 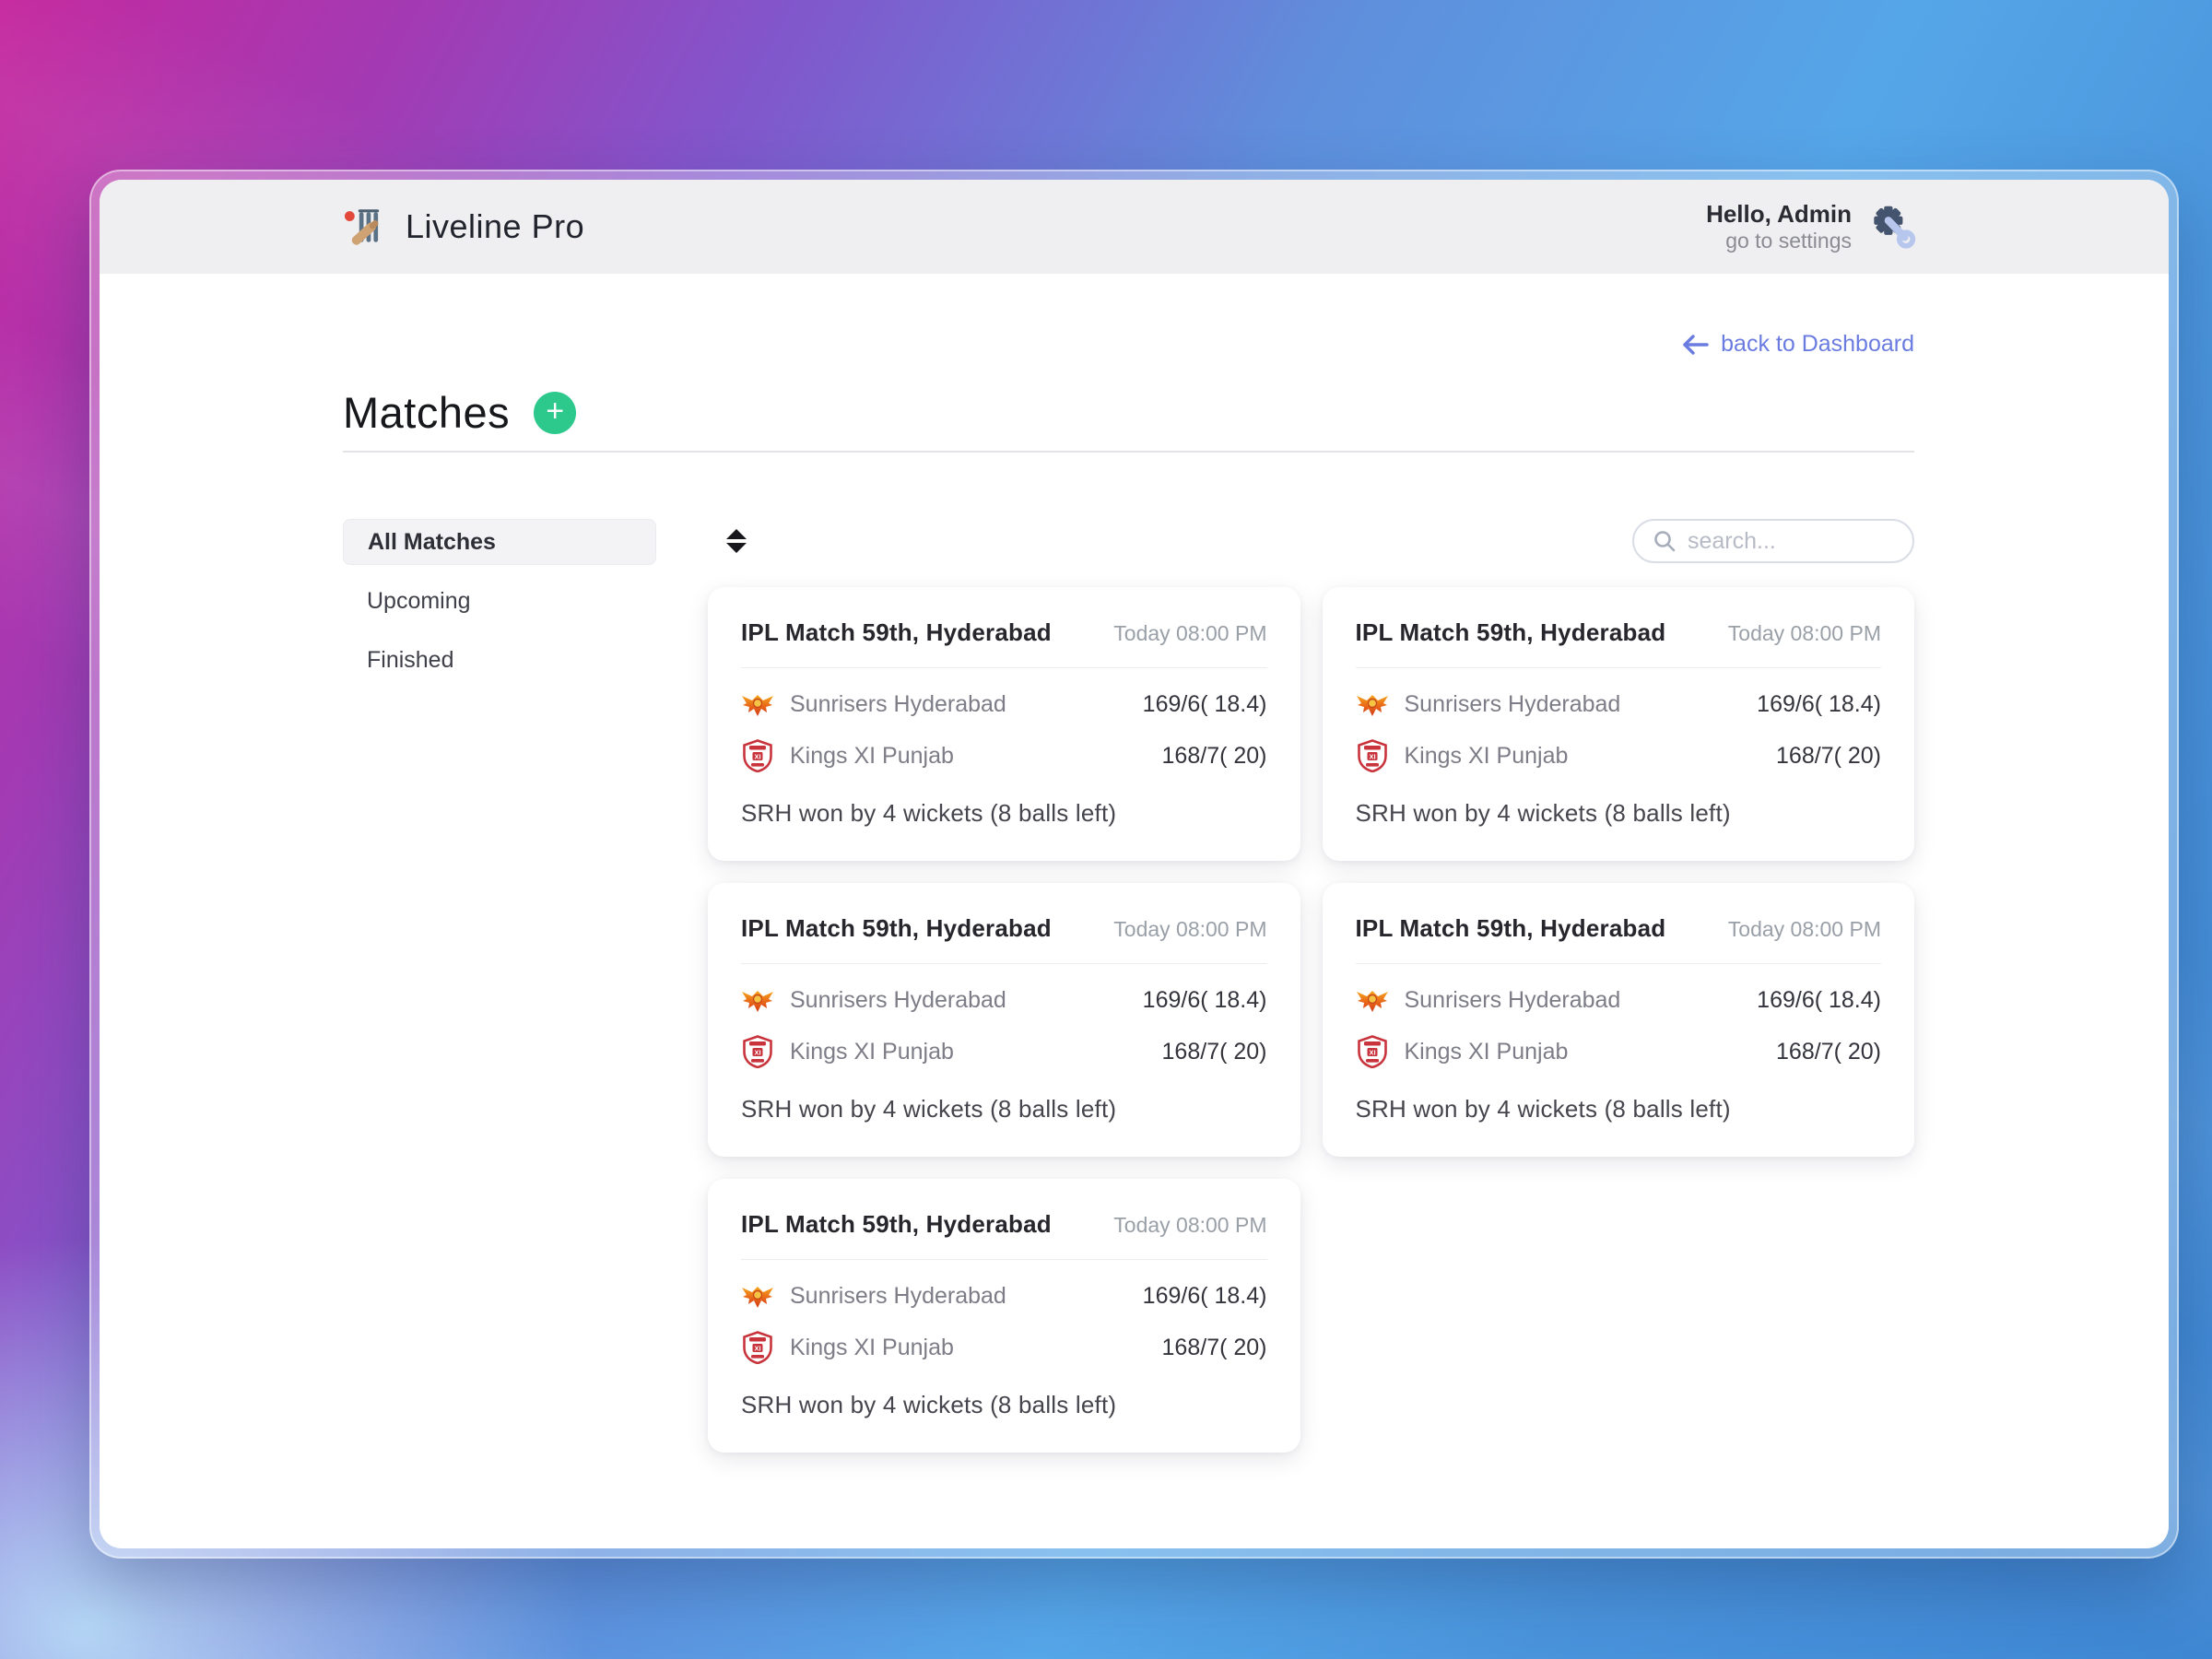 I want to click on left-arrow-icon, so click(x=1695, y=345).